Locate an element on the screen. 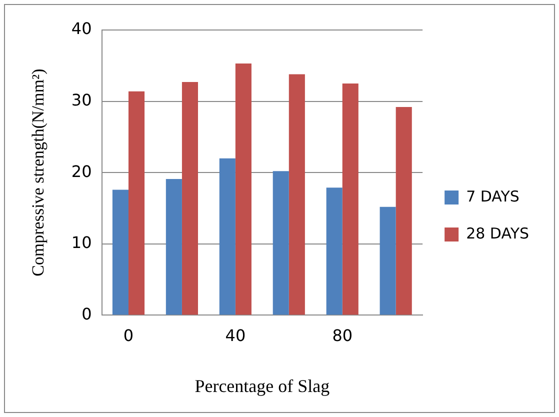  x-tick-label: 40 is located at coordinates (235, 335).